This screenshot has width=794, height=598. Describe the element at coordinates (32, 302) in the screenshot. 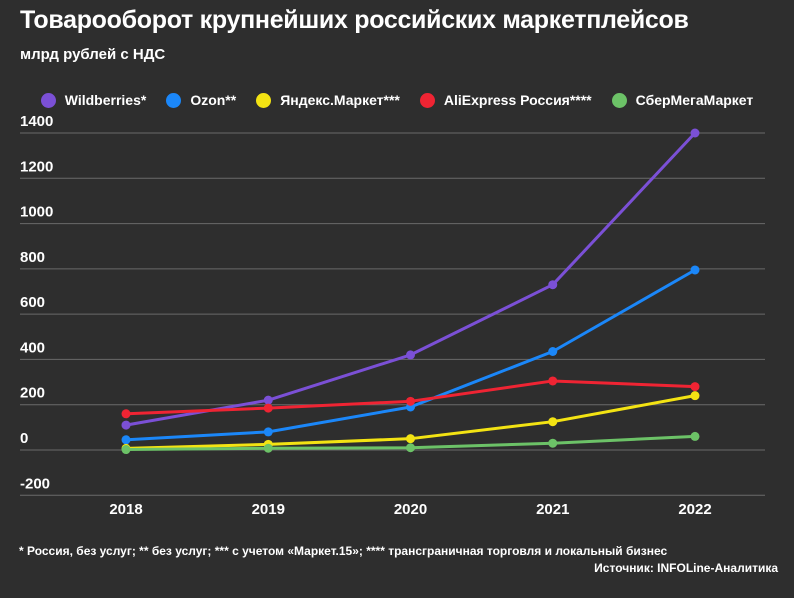

I see `y-axis-label: 600` at that location.